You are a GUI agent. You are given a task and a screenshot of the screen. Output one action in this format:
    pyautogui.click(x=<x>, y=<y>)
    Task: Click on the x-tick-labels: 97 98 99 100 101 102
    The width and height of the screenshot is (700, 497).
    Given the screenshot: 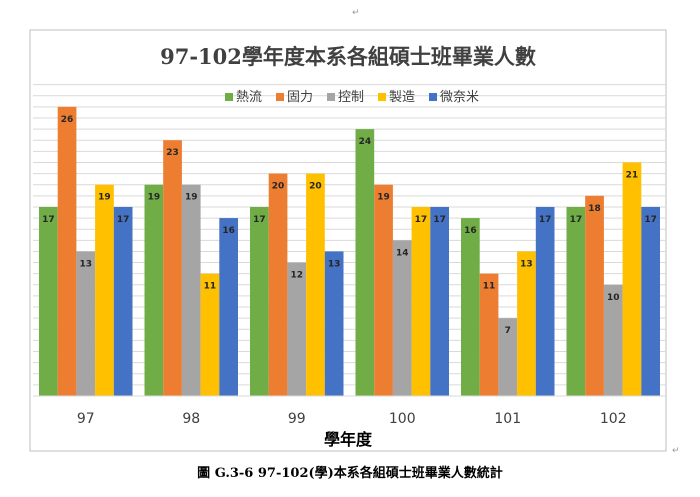 What is the action you would take?
    pyautogui.click(x=352, y=419)
    